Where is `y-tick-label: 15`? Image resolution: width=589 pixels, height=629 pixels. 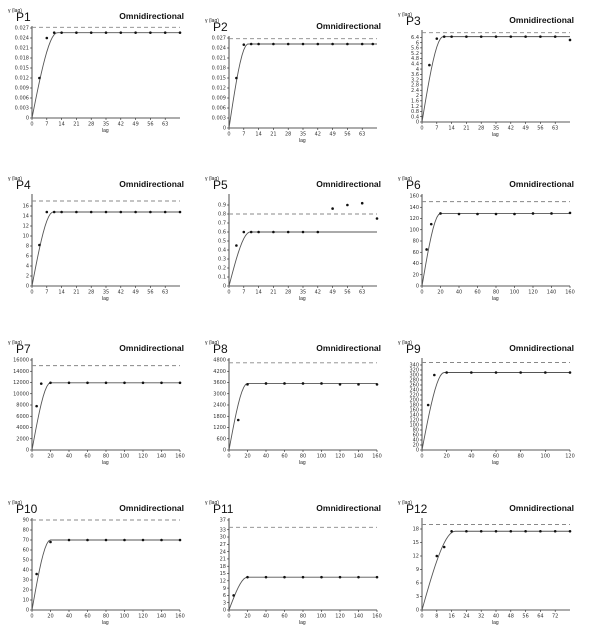
y-tick-label: 15 is located at coordinates (223, 574).